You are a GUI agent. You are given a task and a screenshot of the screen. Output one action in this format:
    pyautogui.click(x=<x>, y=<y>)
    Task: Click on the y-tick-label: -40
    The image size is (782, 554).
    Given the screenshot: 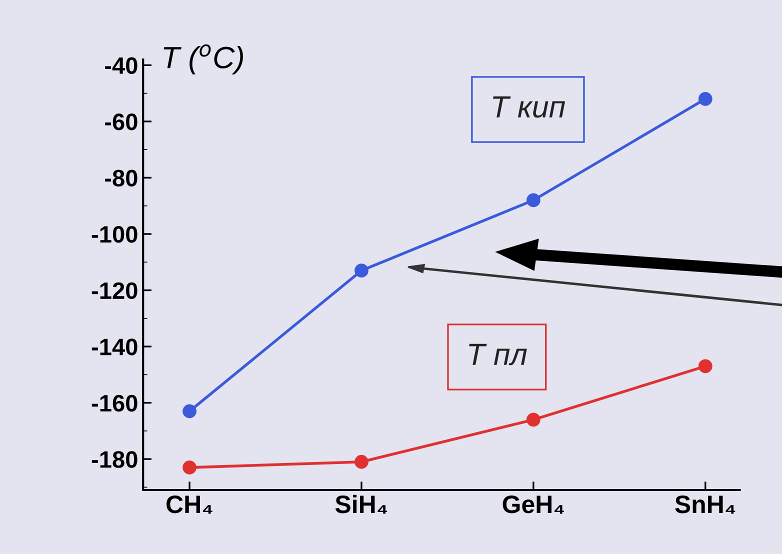 What is the action you would take?
    pyautogui.click(x=121, y=65)
    